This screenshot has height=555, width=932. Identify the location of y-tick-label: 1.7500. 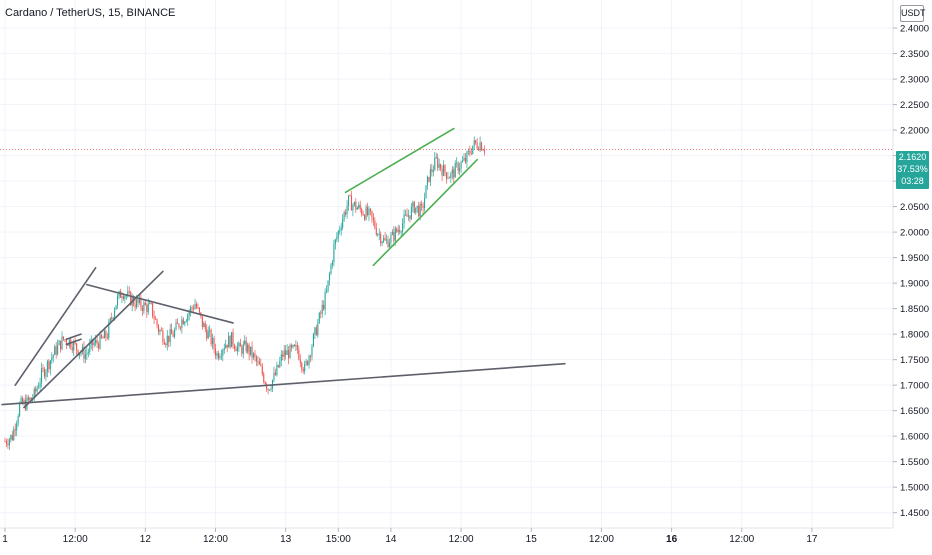
(914, 360).